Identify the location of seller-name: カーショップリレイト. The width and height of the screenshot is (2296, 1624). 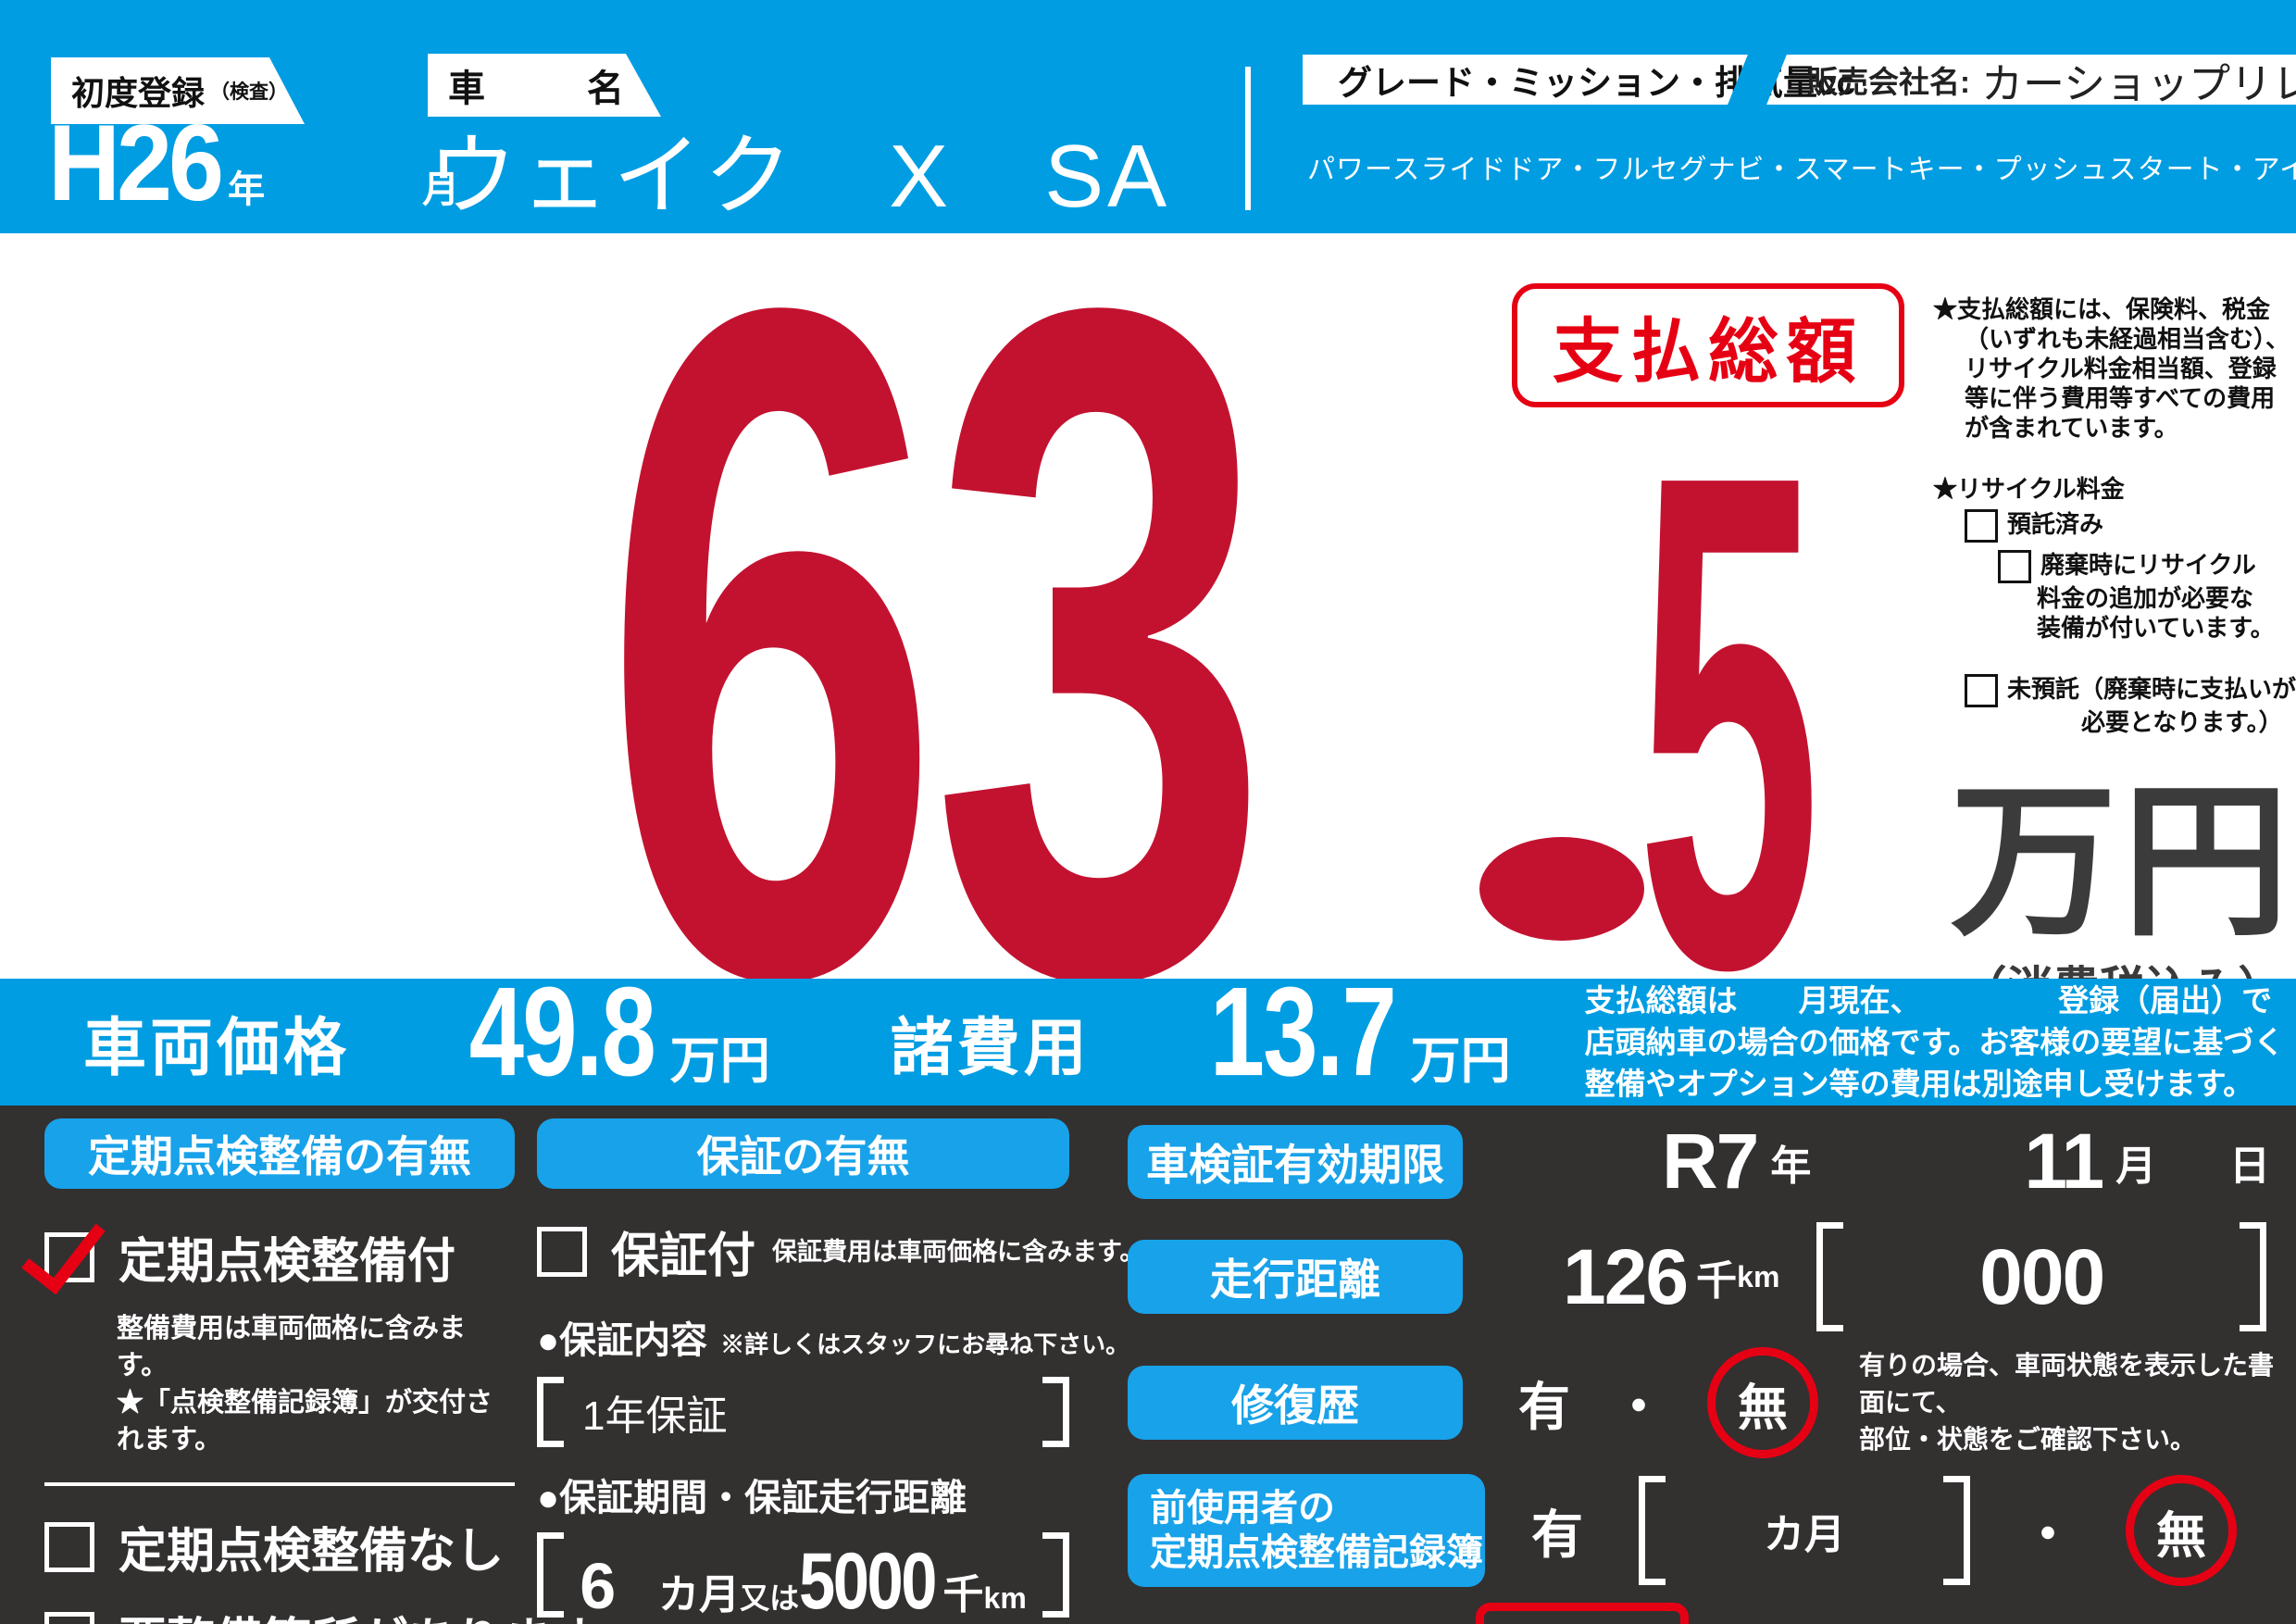
(2138, 83).